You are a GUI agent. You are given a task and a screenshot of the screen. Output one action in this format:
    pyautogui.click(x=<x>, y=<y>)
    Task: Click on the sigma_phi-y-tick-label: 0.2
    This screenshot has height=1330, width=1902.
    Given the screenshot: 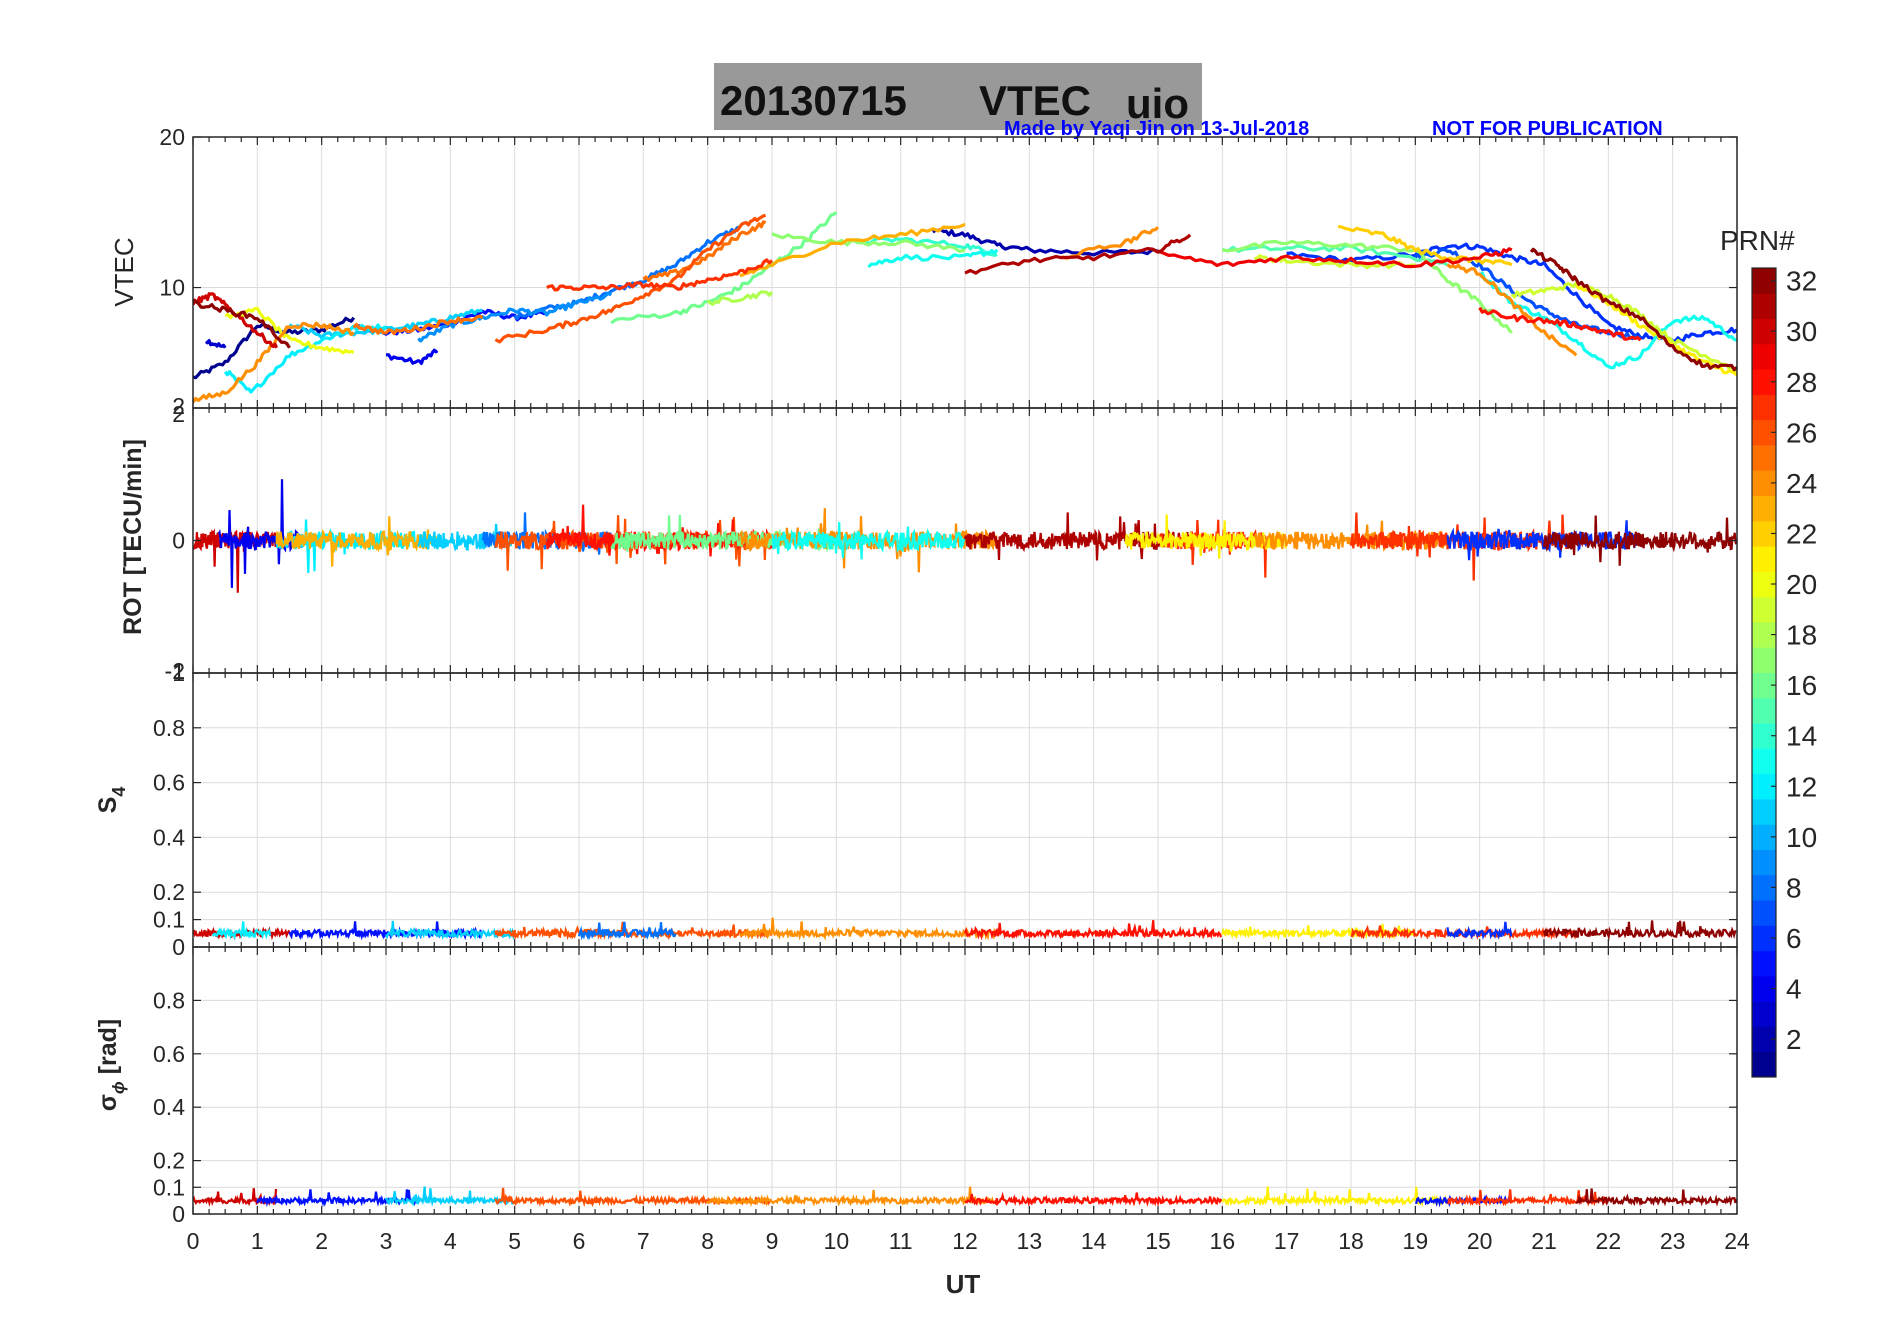 What is the action you would take?
    pyautogui.click(x=169, y=1161)
    